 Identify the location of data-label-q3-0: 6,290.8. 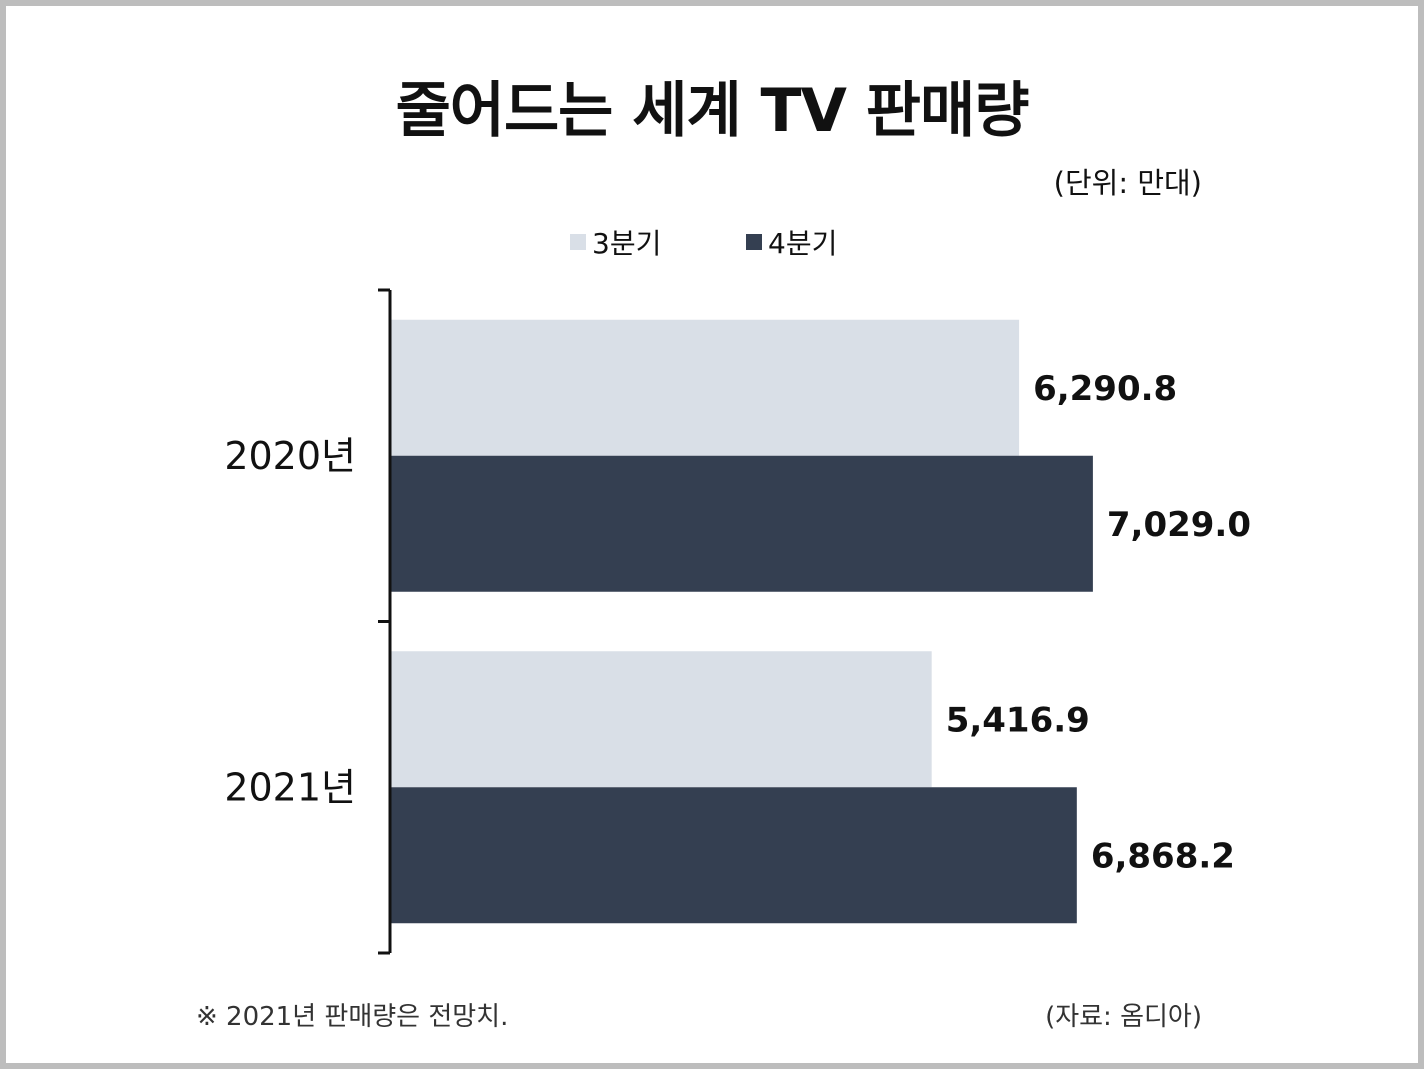
(1105, 389).